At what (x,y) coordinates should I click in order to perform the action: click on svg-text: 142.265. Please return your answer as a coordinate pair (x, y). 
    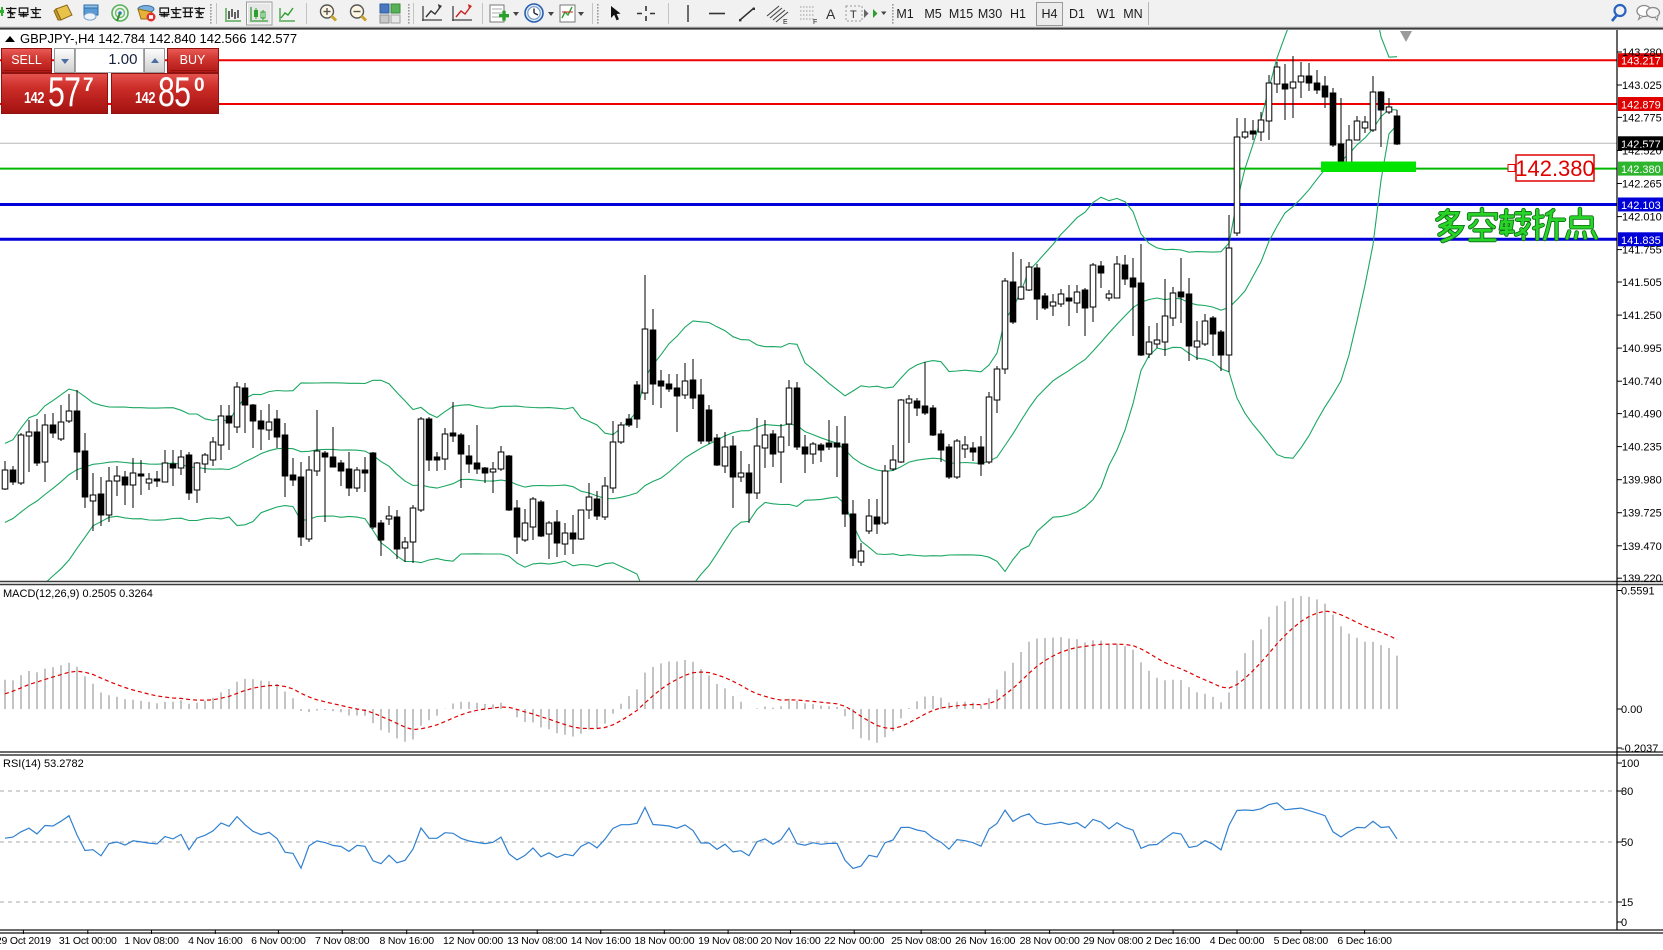
    Looking at the image, I should click on (1642, 185).